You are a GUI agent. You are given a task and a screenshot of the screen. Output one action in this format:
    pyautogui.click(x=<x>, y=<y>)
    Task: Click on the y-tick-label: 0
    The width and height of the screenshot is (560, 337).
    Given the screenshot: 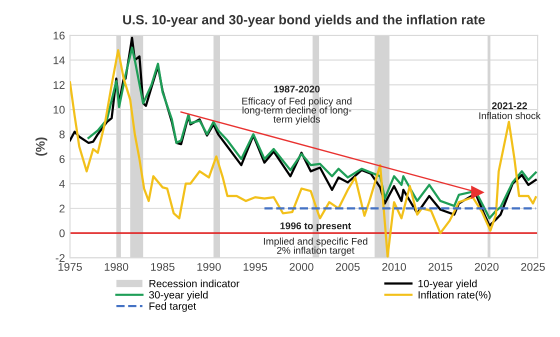 What is the action you would take?
    pyautogui.click(x=62, y=233)
    